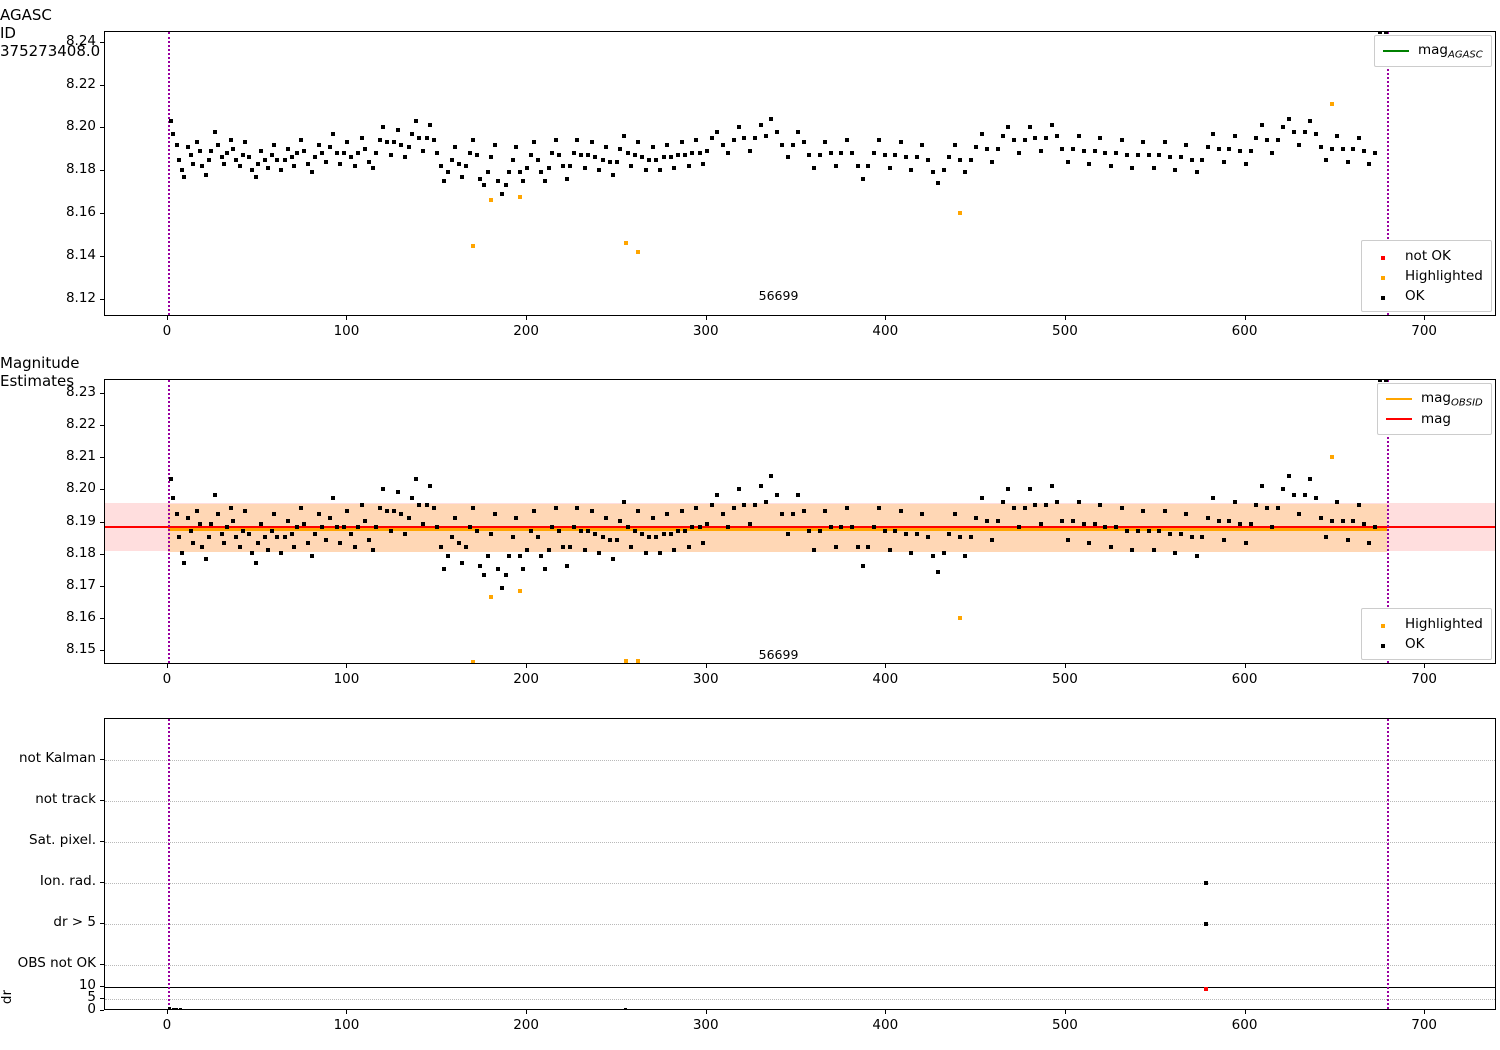 Image resolution: width=1500 pixels, height=1050 pixels. What do you see at coordinates (80, 126) in the screenshot?
I see `panel-agasc-ytick: 8.20` at bounding box center [80, 126].